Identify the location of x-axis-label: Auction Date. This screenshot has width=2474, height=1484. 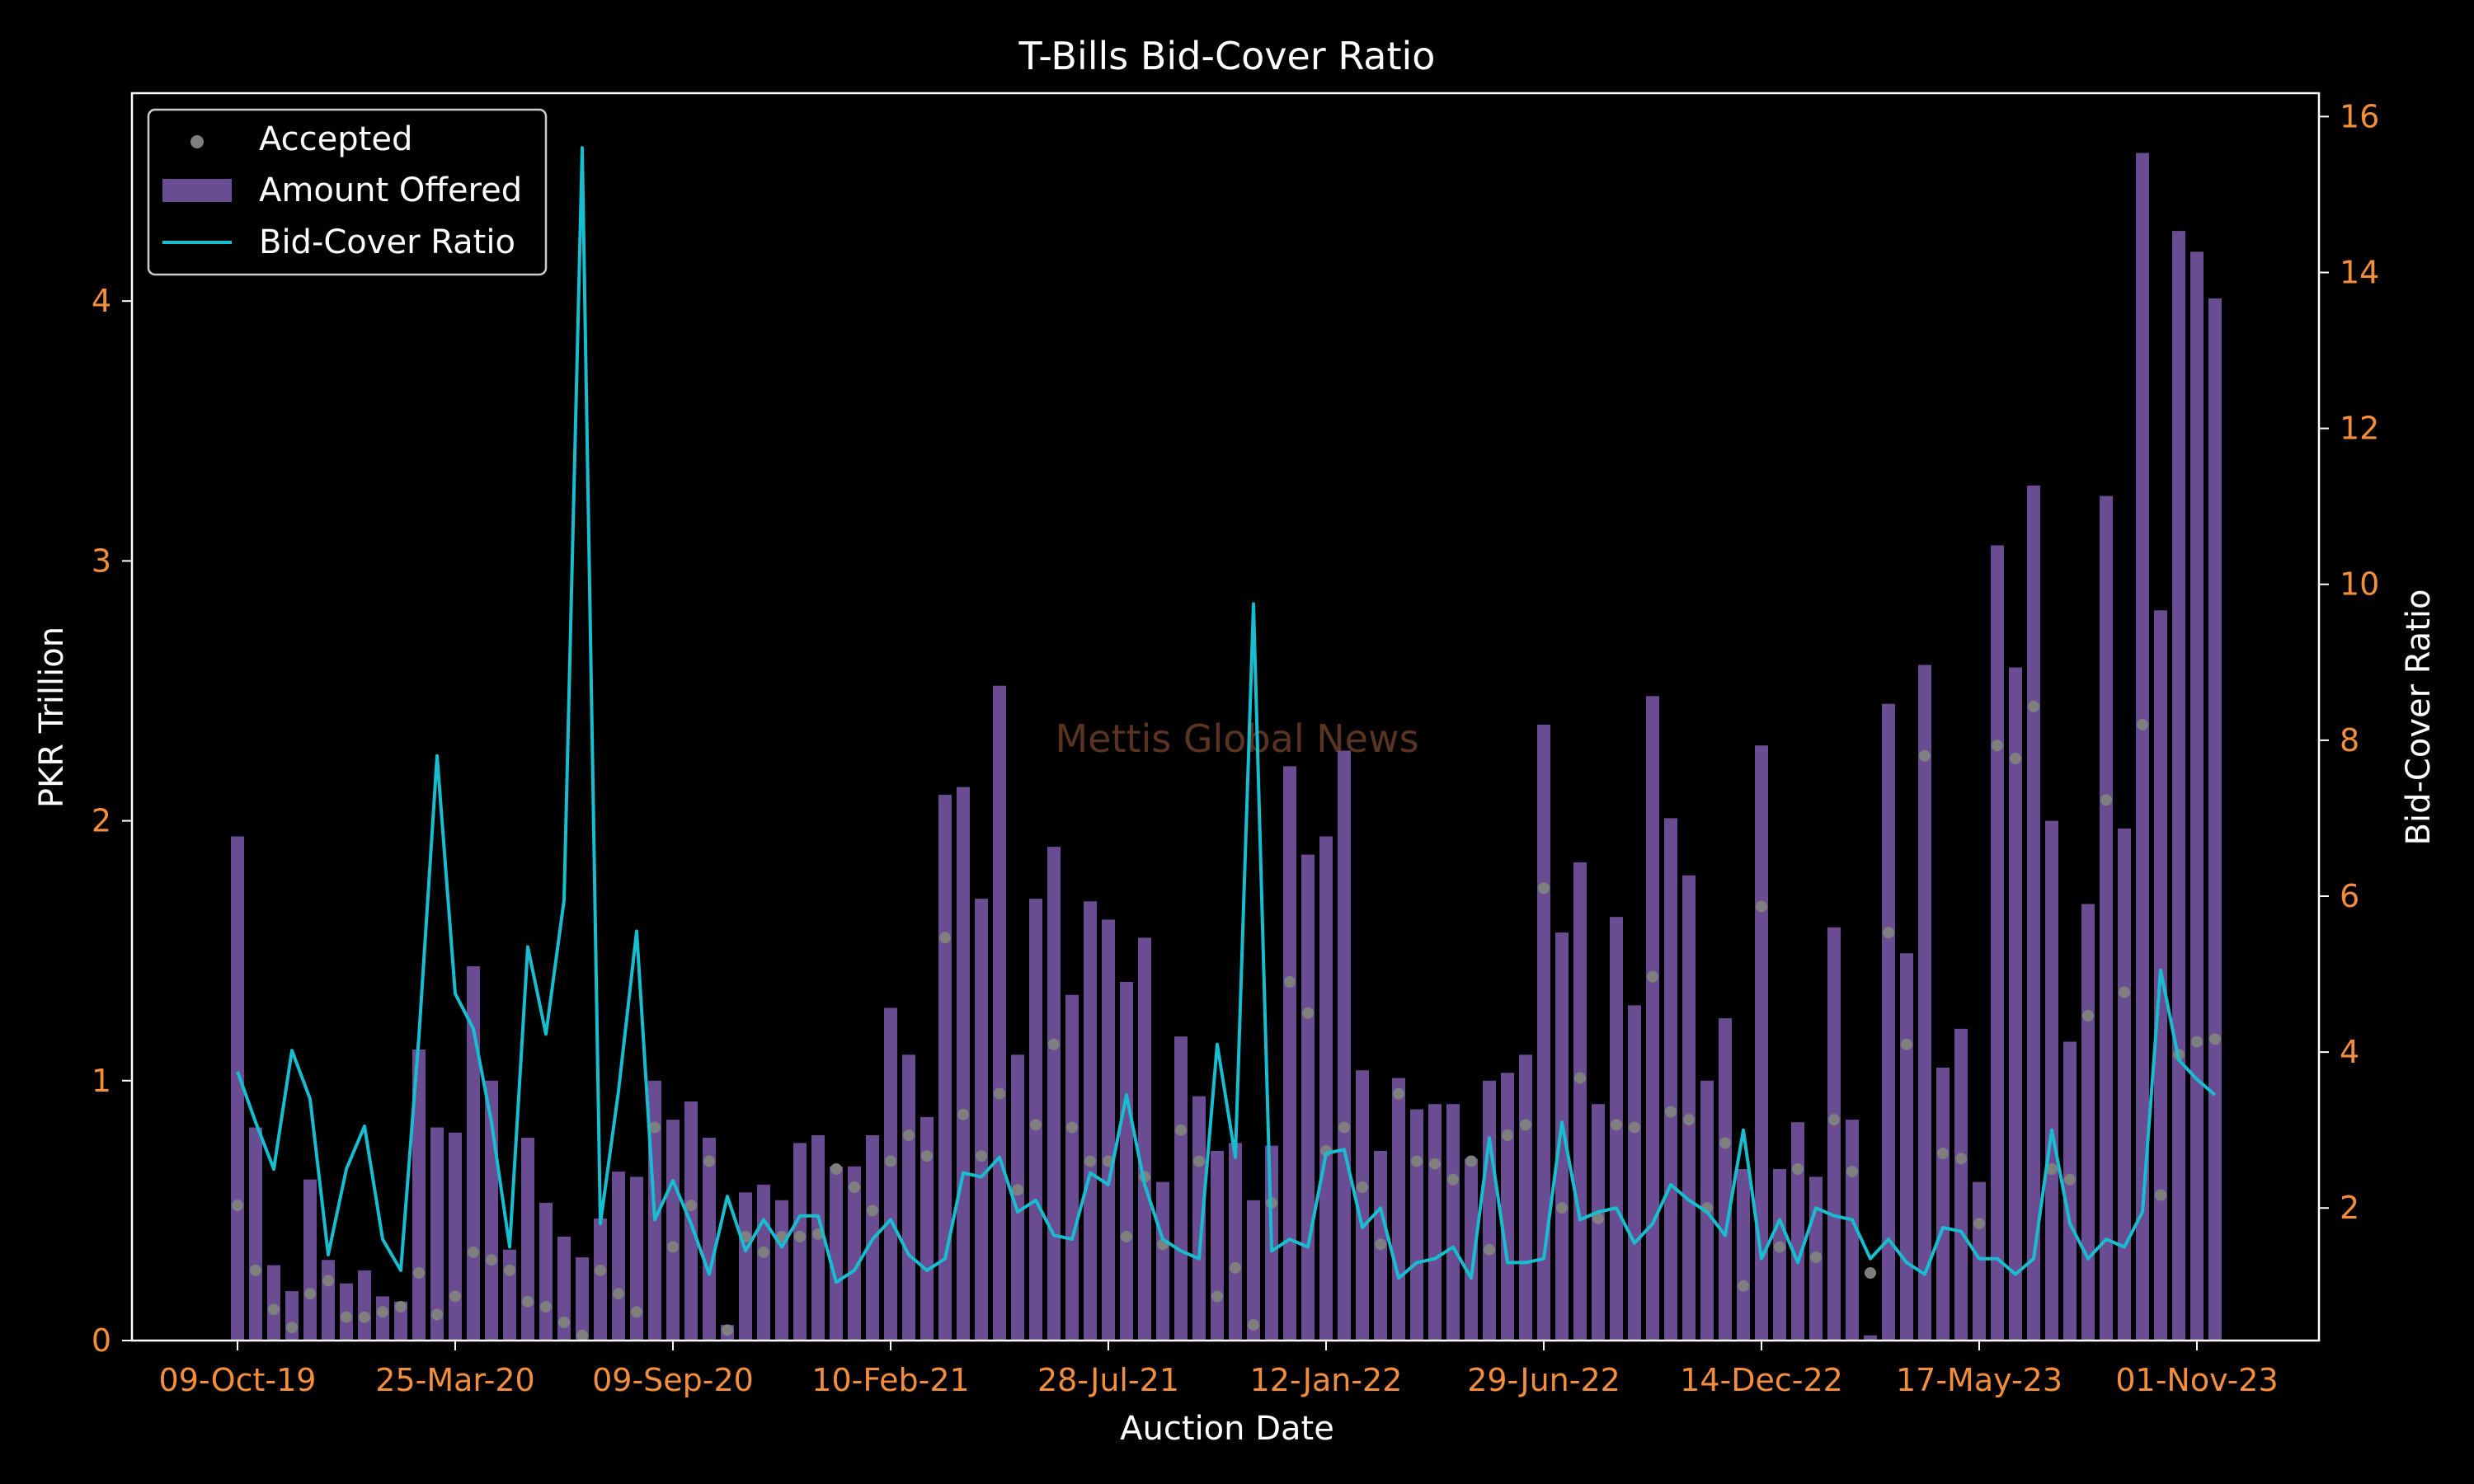
(1227, 1429).